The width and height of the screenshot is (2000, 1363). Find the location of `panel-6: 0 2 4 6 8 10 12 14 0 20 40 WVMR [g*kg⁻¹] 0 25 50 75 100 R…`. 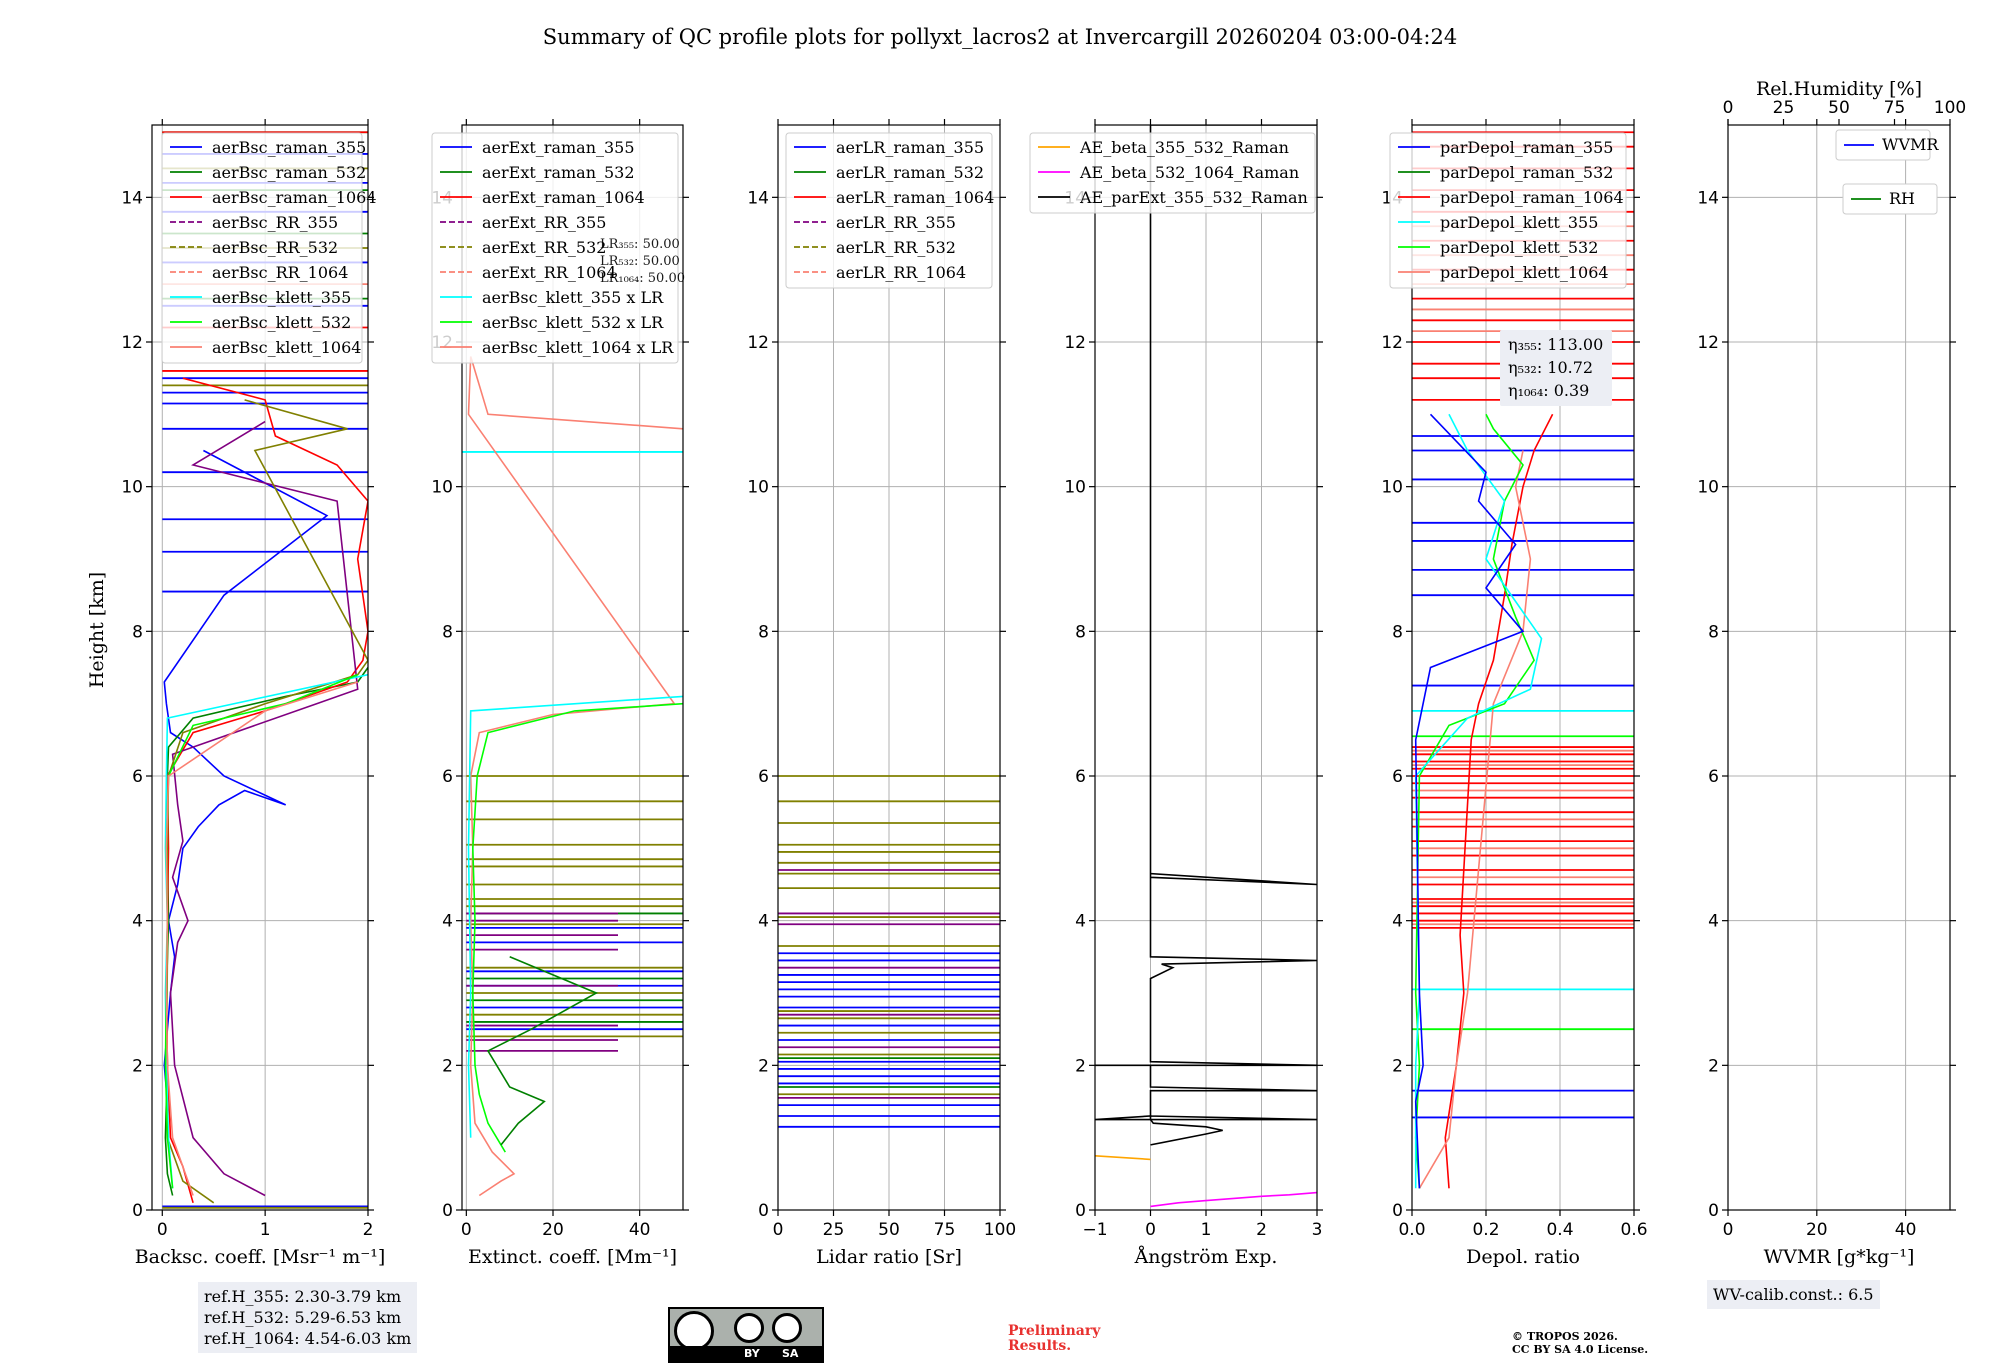

panel-6: 0 2 4 6 8 10 12 14 0 20 40 WVMR [g*kg⁻¹] 0 25 50 75 100 R… is located at coordinates (1831, 673).